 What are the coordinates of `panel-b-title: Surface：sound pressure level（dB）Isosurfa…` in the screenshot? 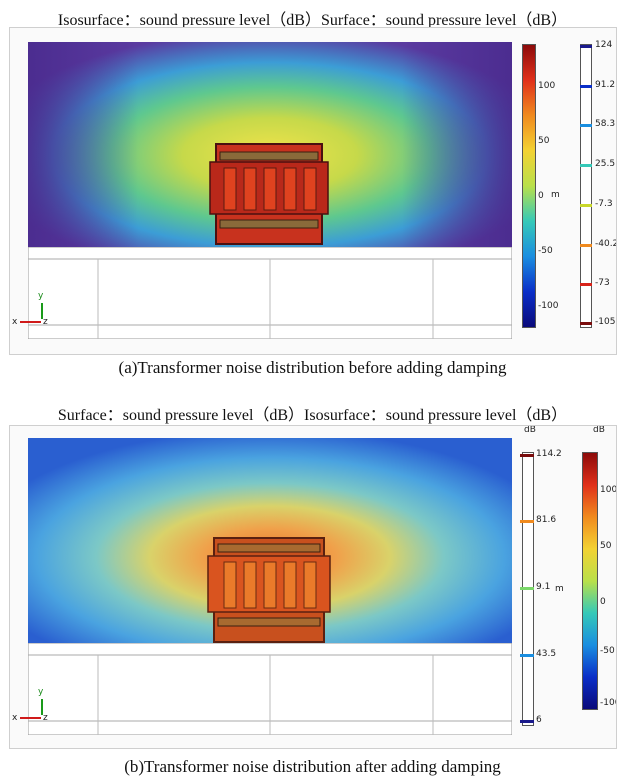 It's located at (312, 415).